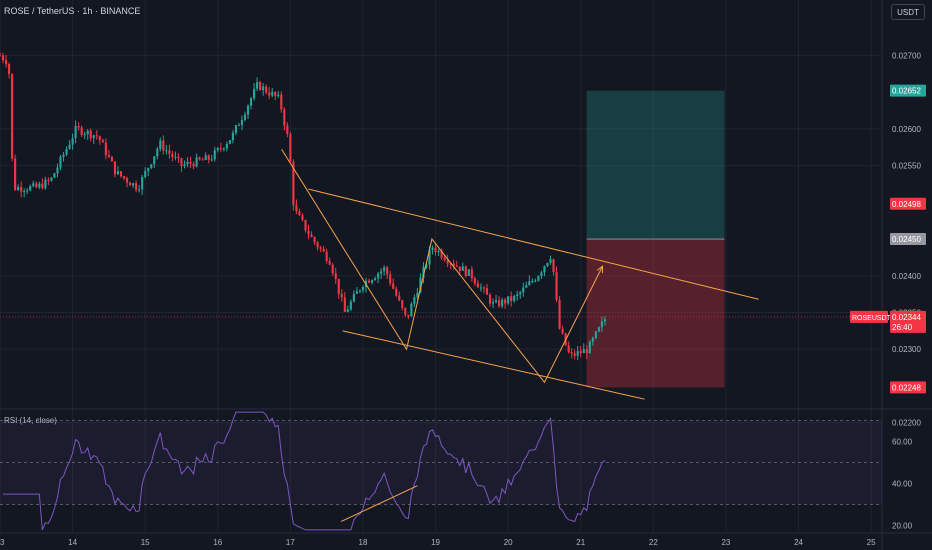 The height and width of the screenshot is (550, 932). I want to click on currency-button: USDT, so click(908, 12).